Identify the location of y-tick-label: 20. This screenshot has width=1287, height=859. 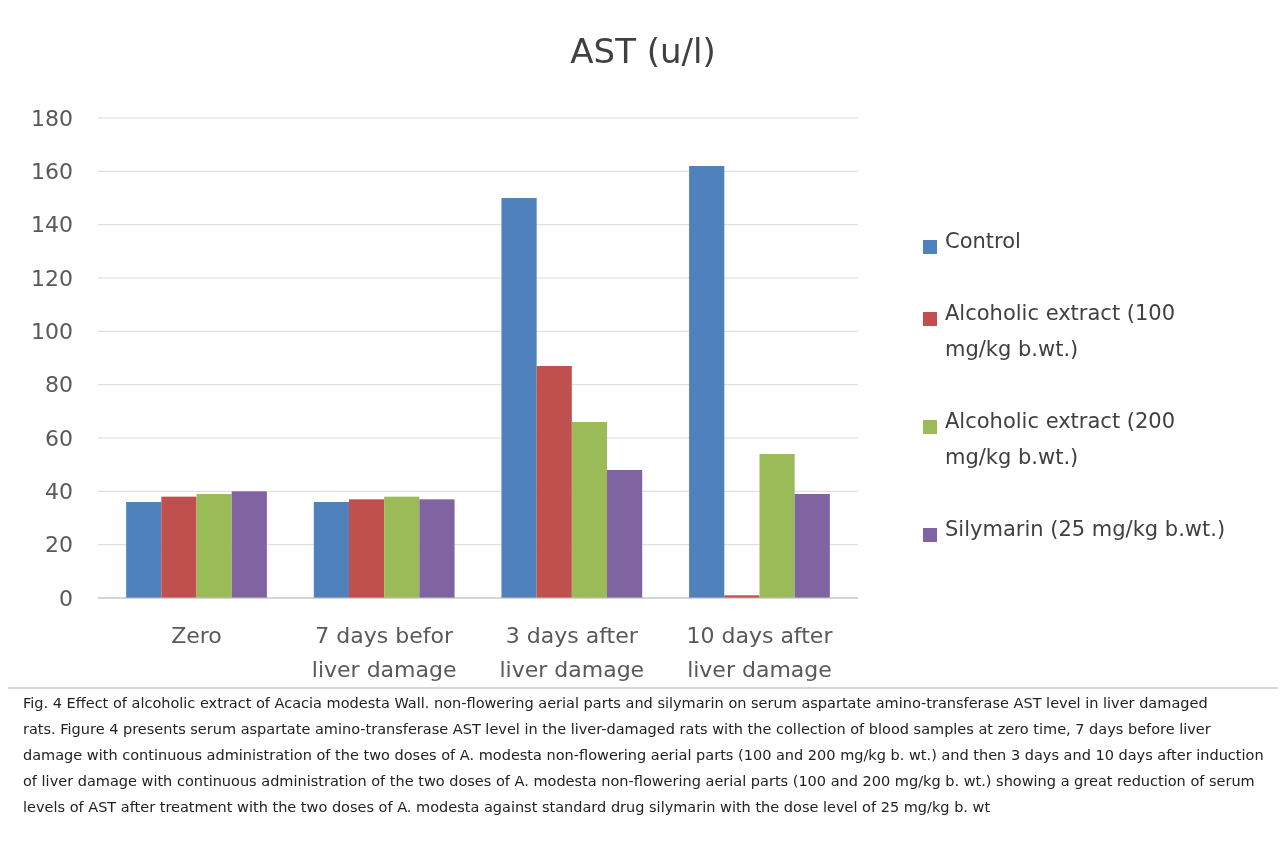
(59, 545).